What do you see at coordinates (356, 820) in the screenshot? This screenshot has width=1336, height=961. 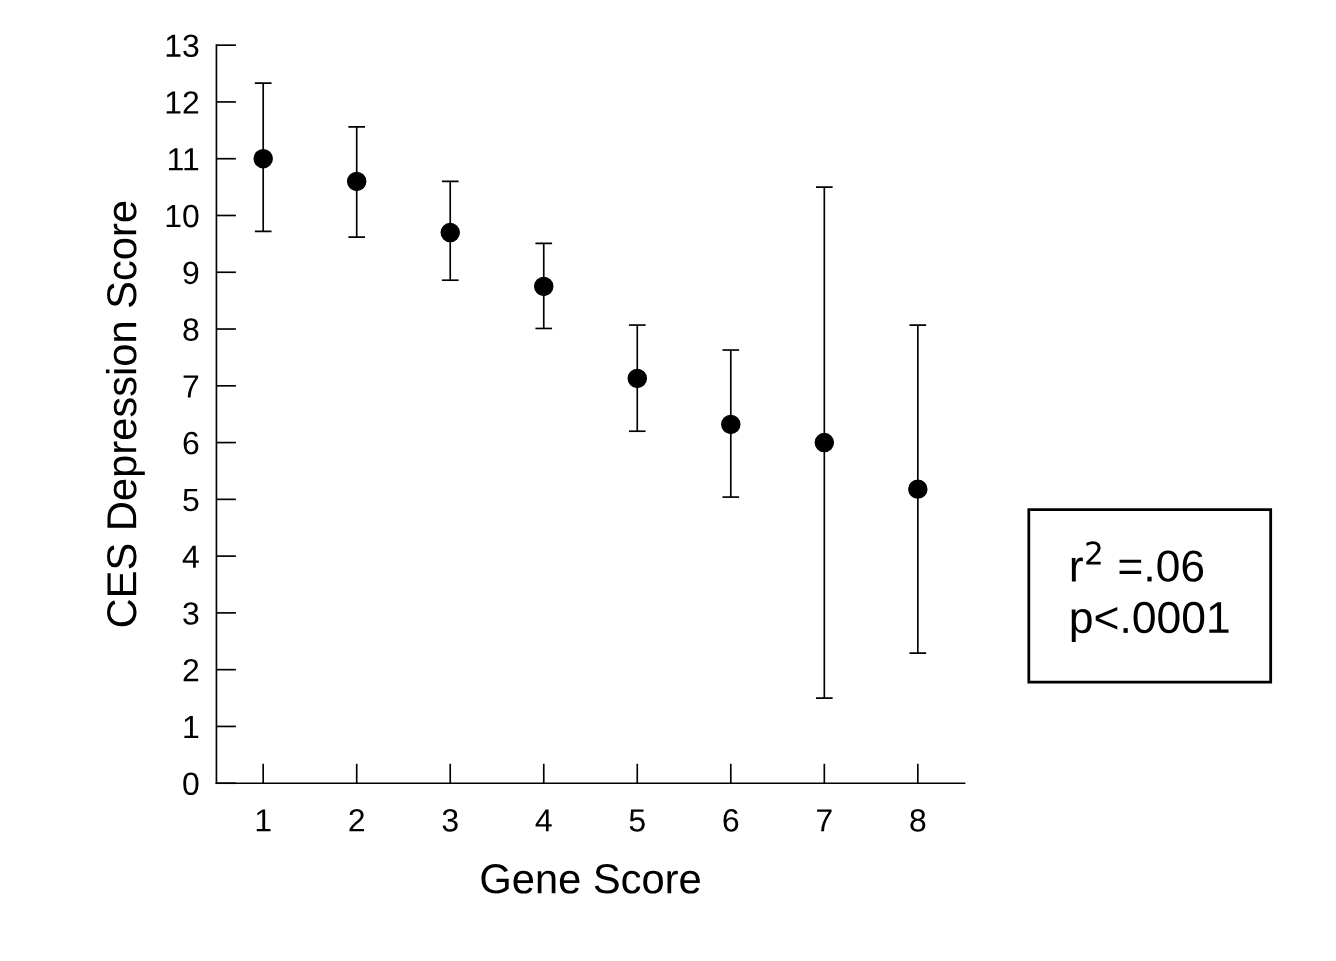 I see `x-tick-label: 2` at bounding box center [356, 820].